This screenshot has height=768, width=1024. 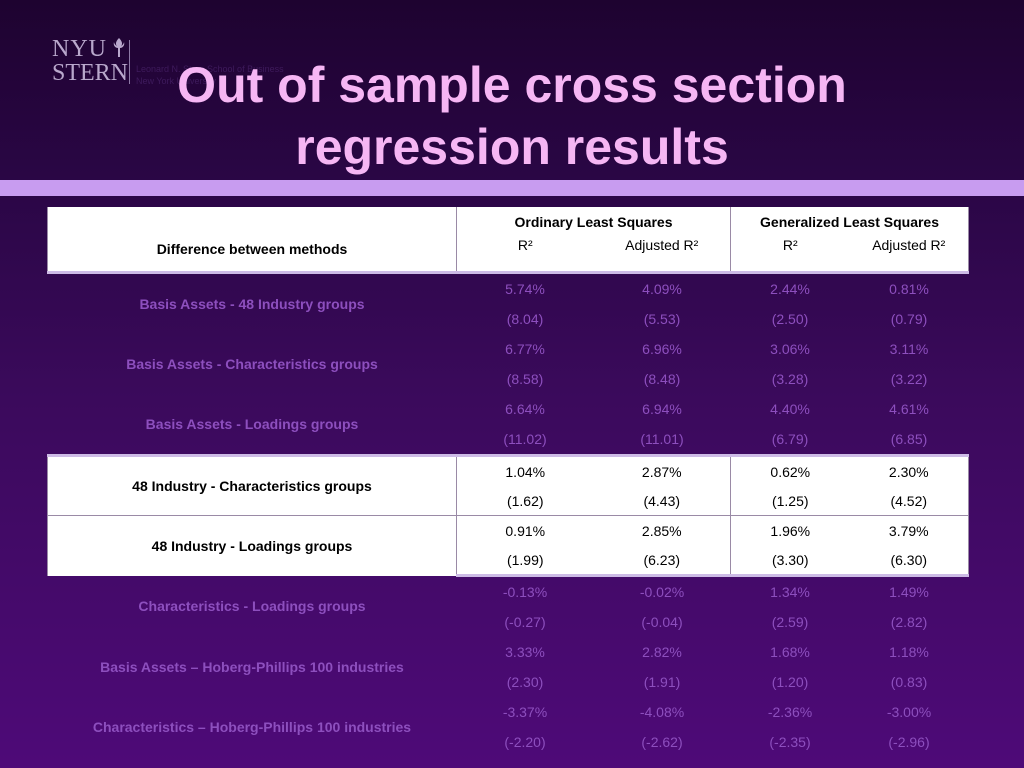 What do you see at coordinates (909, 742) in the screenshot?
I see `t-stat-cell: (-2.96)` at bounding box center [909, 742].